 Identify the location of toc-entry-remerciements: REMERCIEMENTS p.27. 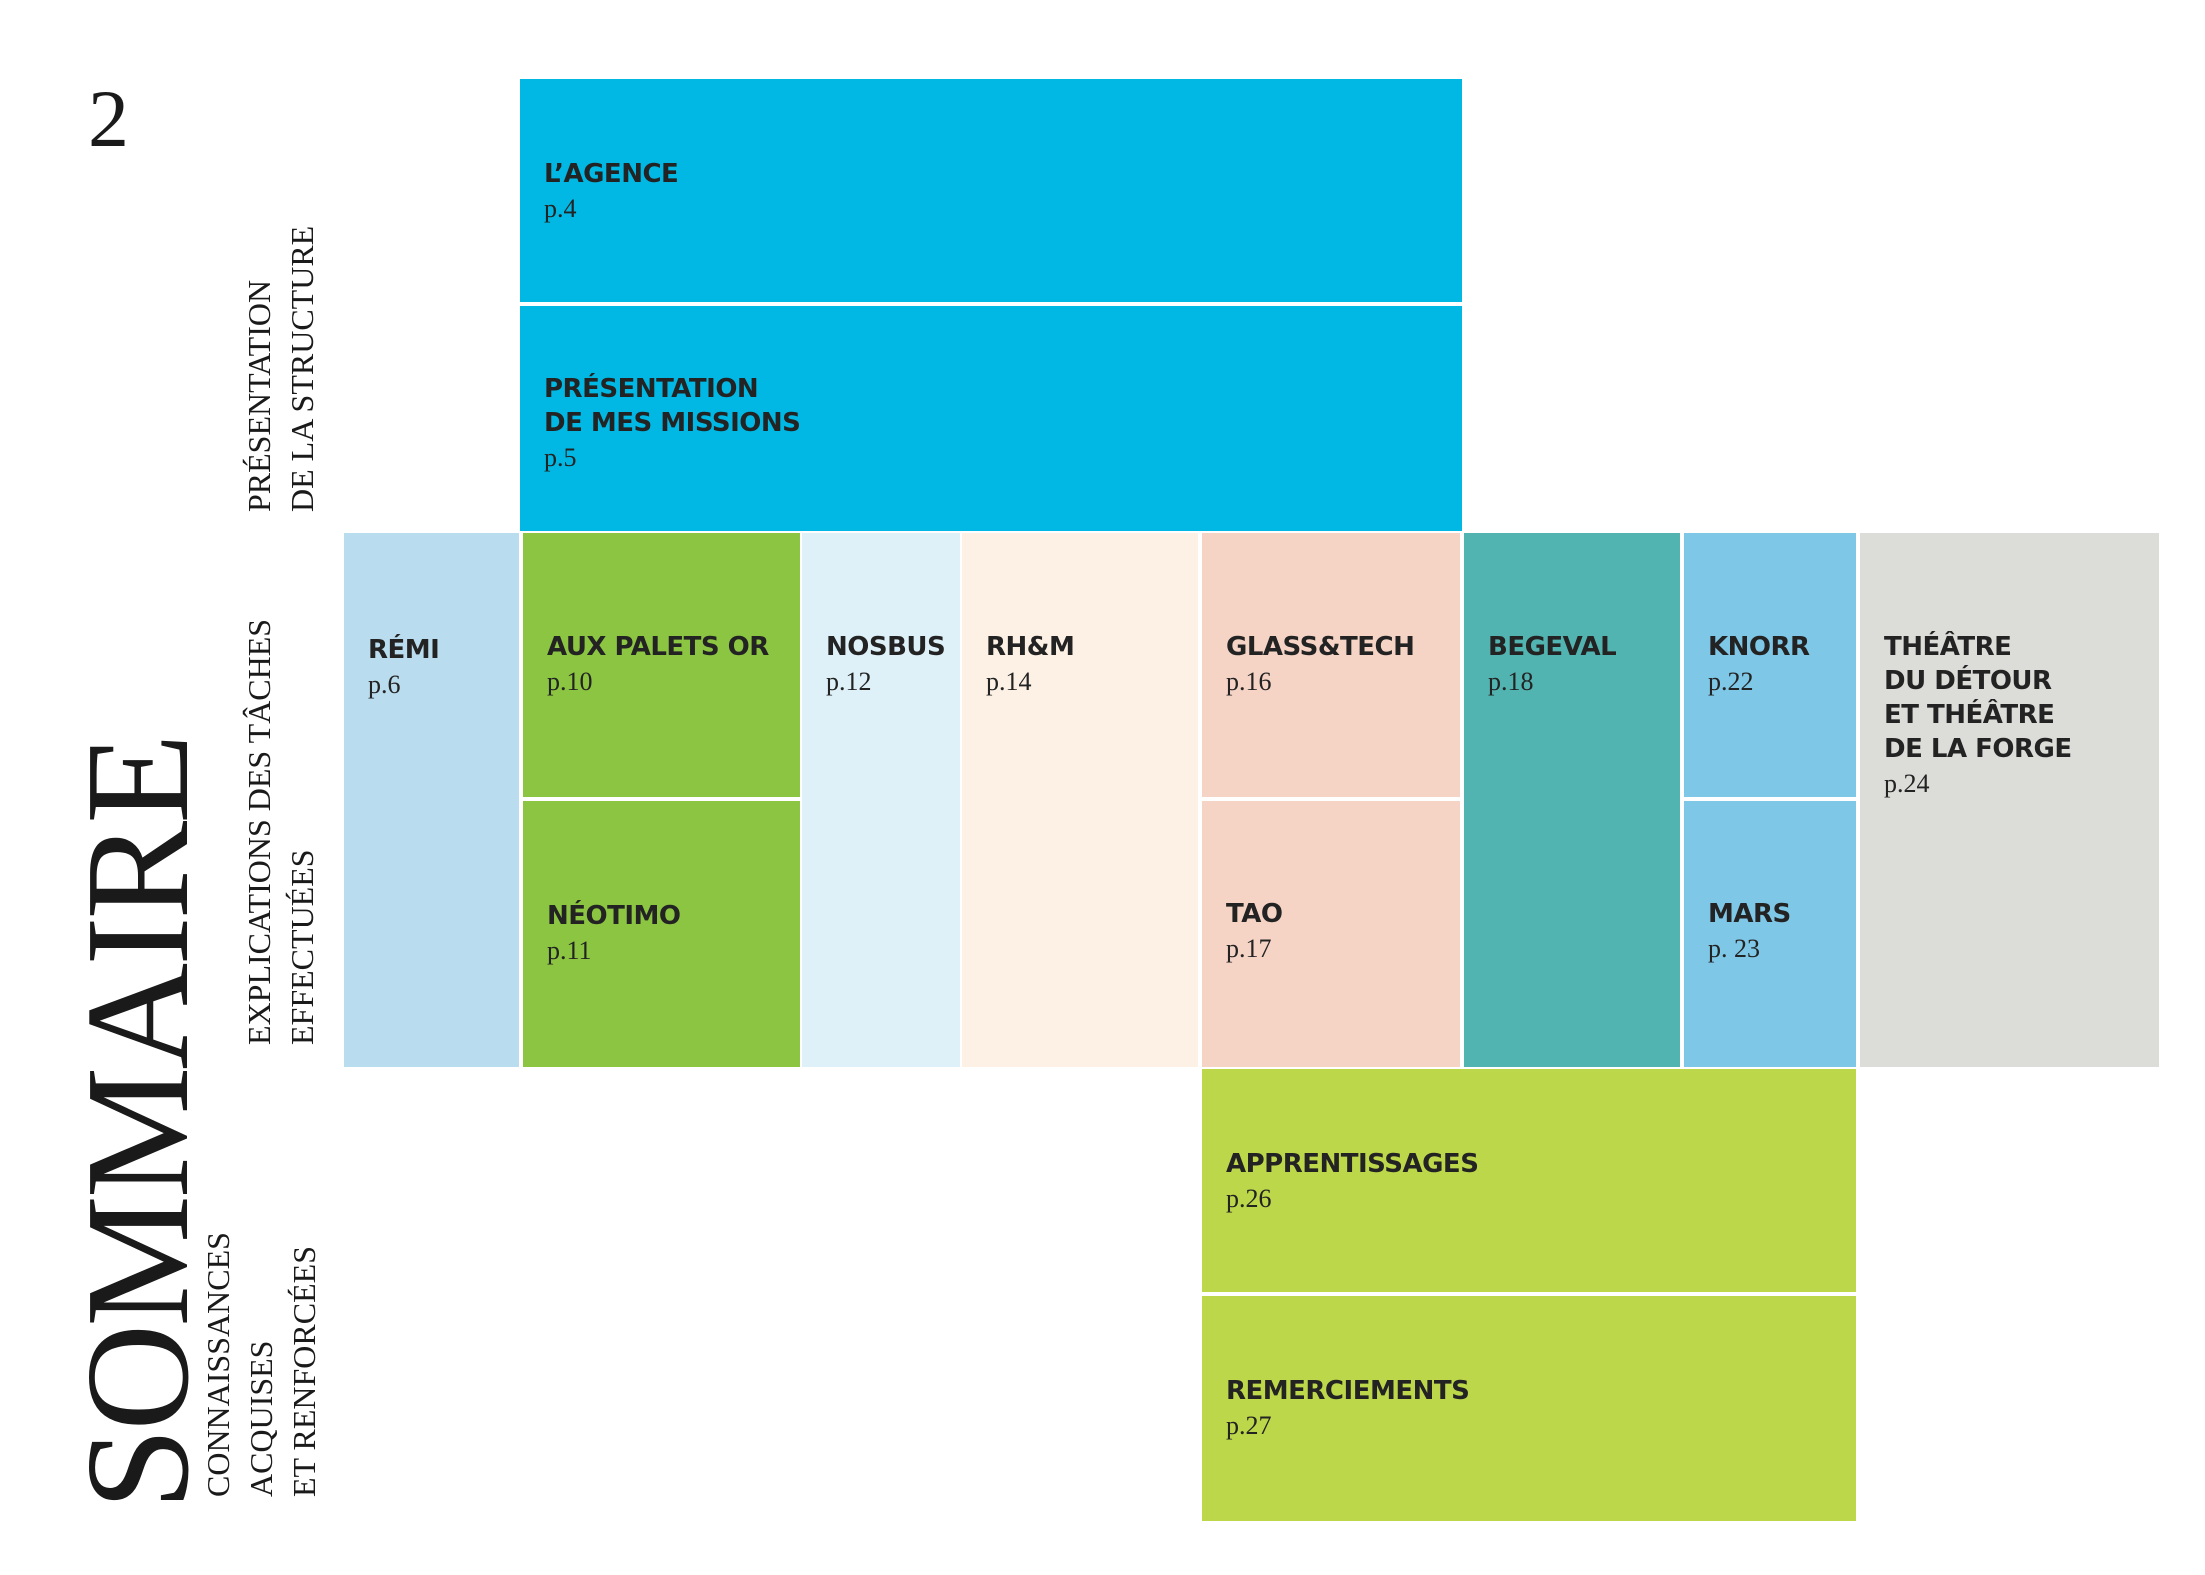
(1529, 1408).